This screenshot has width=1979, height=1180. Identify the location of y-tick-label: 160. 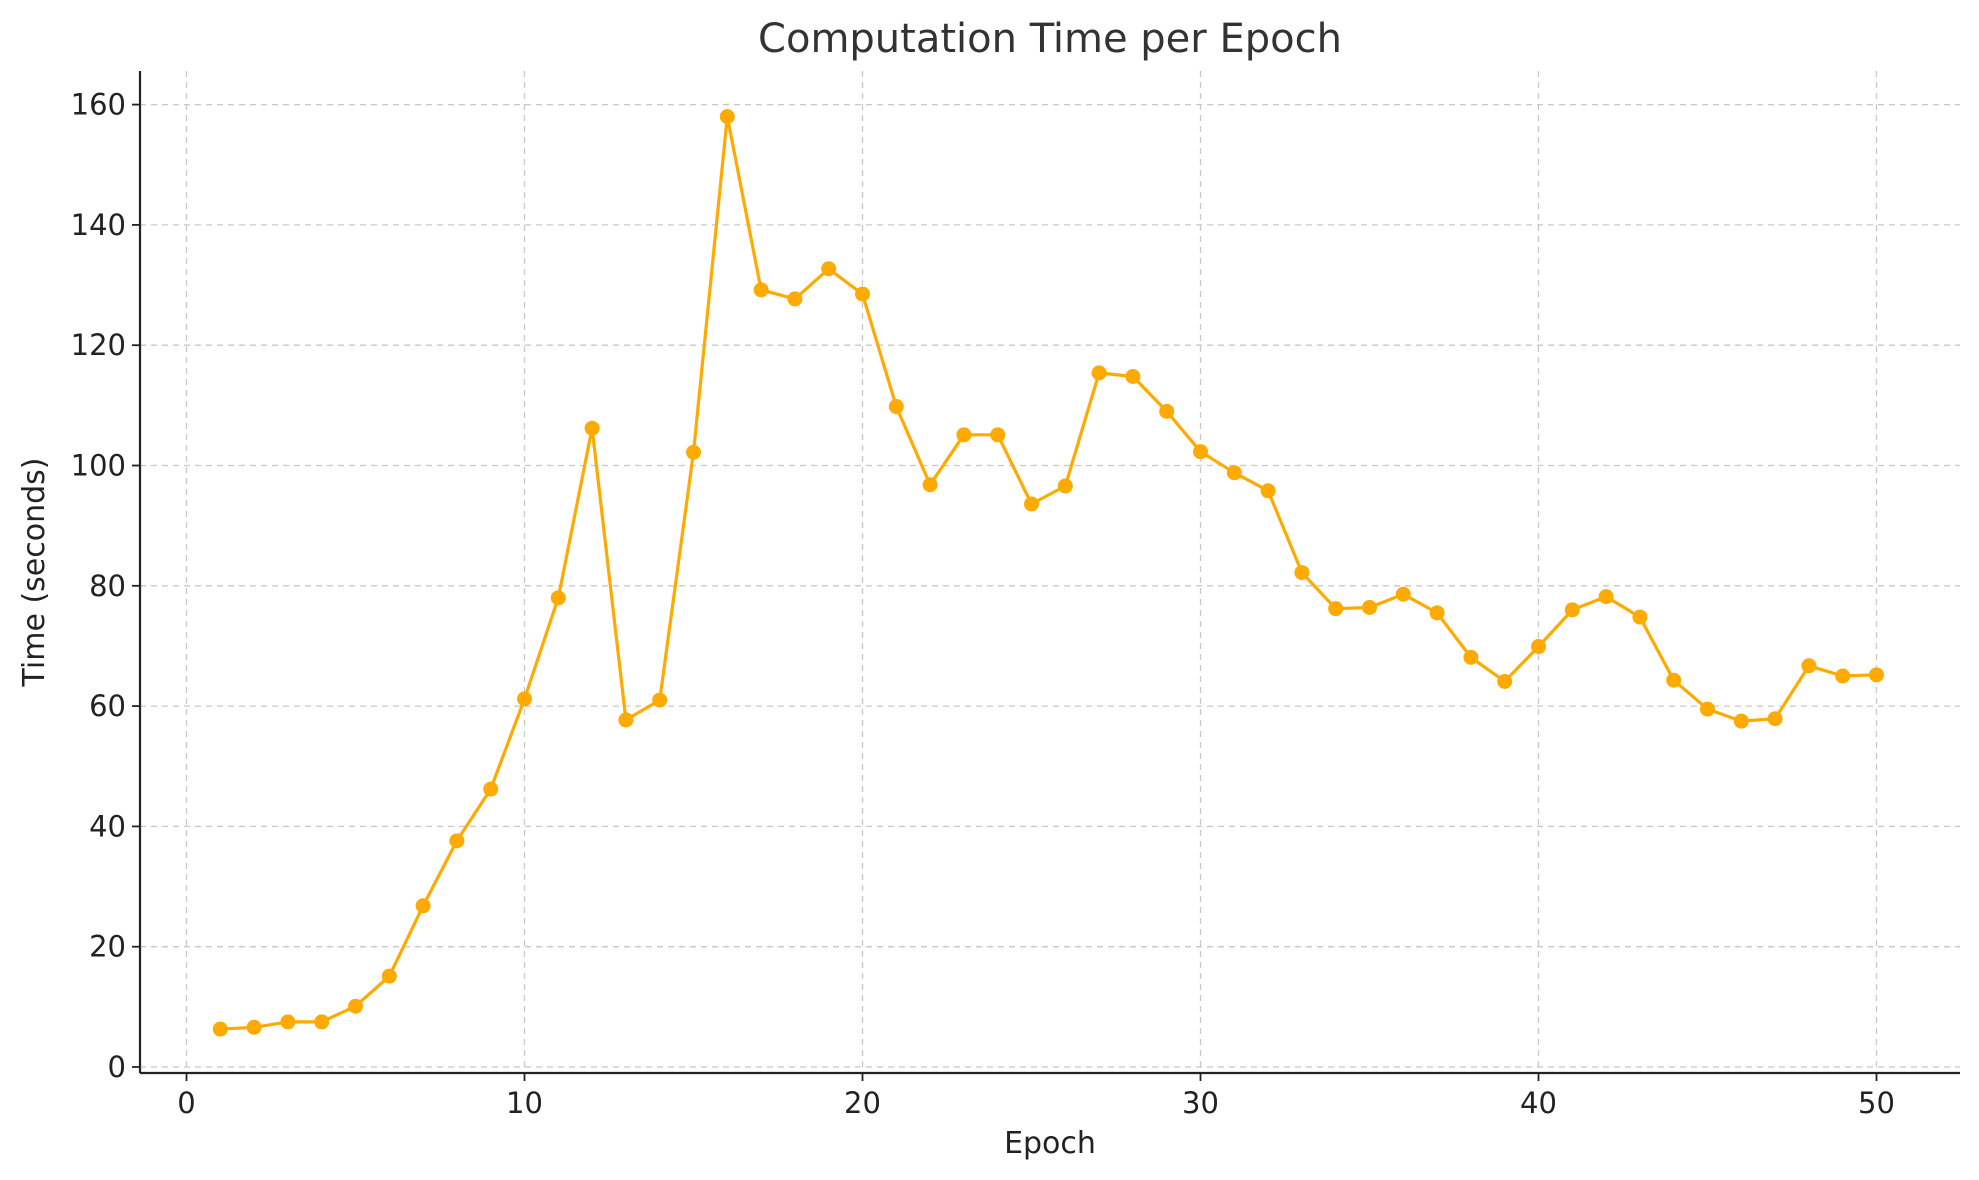
(98, 105).